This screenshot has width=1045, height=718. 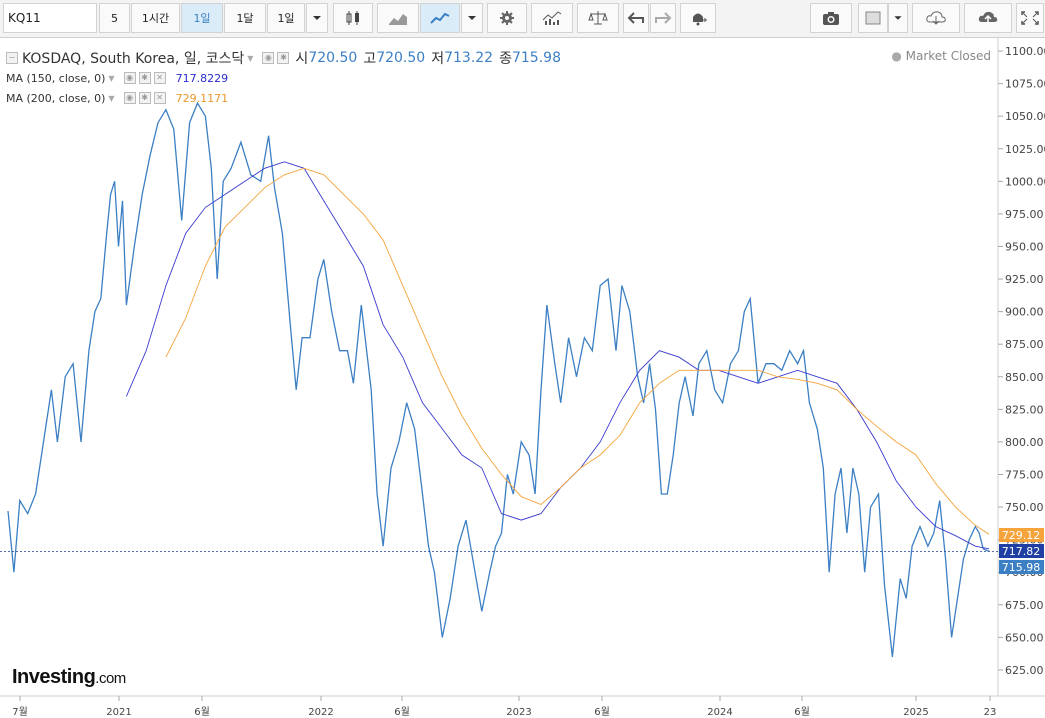 What do you see at coordinates (469, 58) in the screenshot?
I see `low-value: 713.22` at bounding box center [469, 58].